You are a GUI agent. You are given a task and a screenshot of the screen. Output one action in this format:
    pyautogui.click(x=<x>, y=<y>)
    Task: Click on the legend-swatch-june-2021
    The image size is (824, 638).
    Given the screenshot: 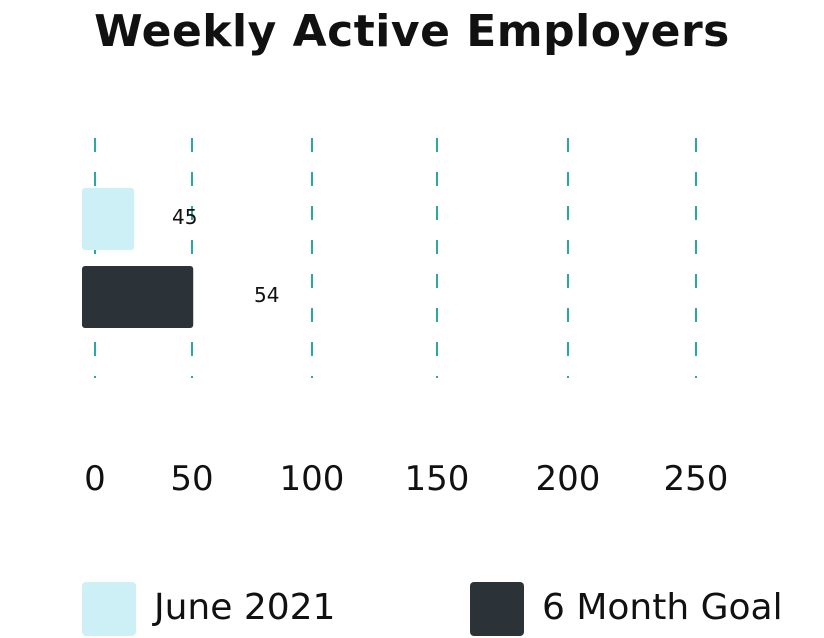 What is the action you would take?
    pyautogui.click(x=109, y=609)
    